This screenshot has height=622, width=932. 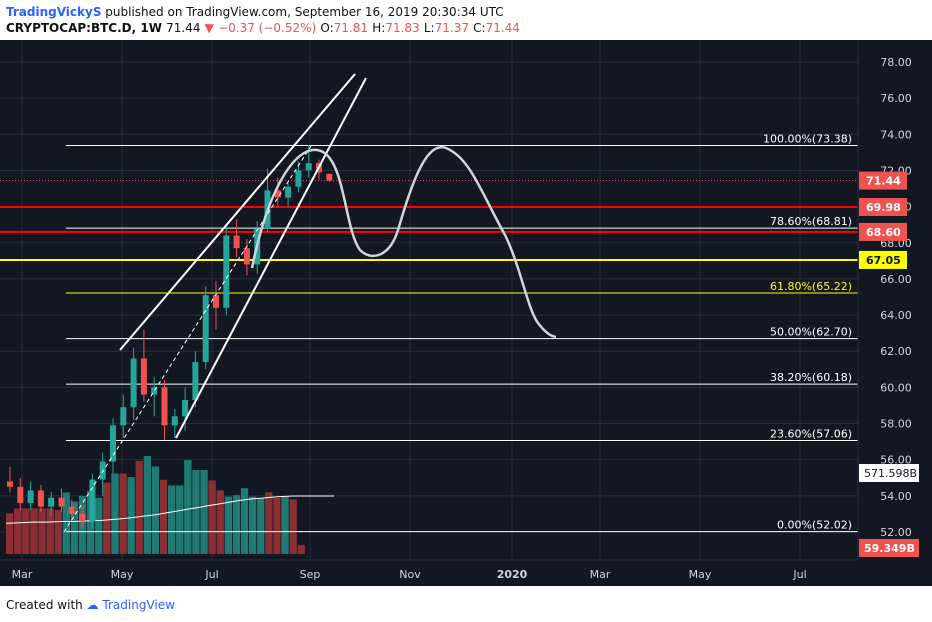 I want to click on price-tick: 62.00, so click(x=896, y=351).